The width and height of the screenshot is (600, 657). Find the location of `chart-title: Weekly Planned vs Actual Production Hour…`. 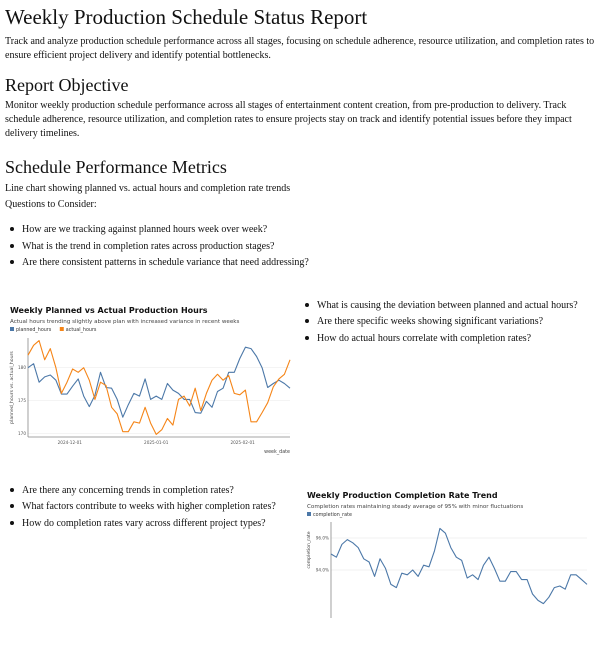

chart-title: Weekly Planned vs Actual Production Hour… is located at coordinates (109, 310).